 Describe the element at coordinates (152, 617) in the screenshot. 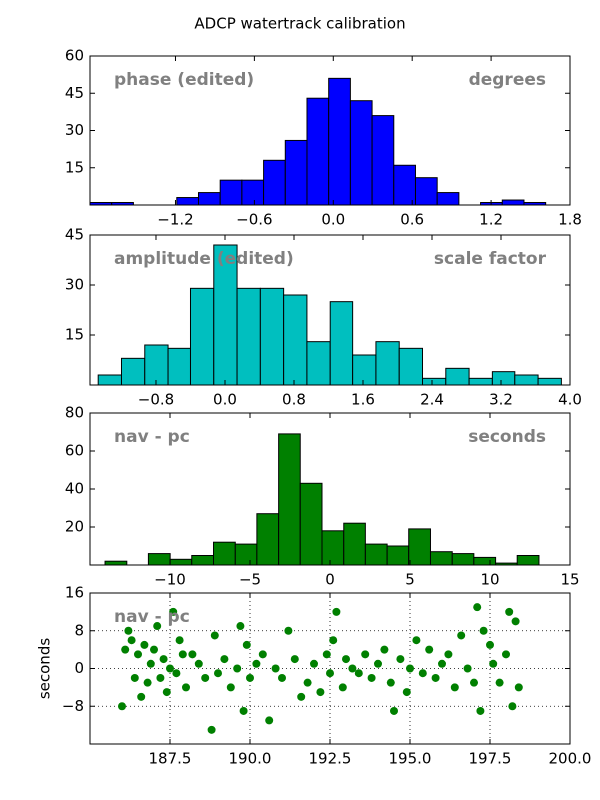

I see `panel-annotation: nav - pc` at that location.